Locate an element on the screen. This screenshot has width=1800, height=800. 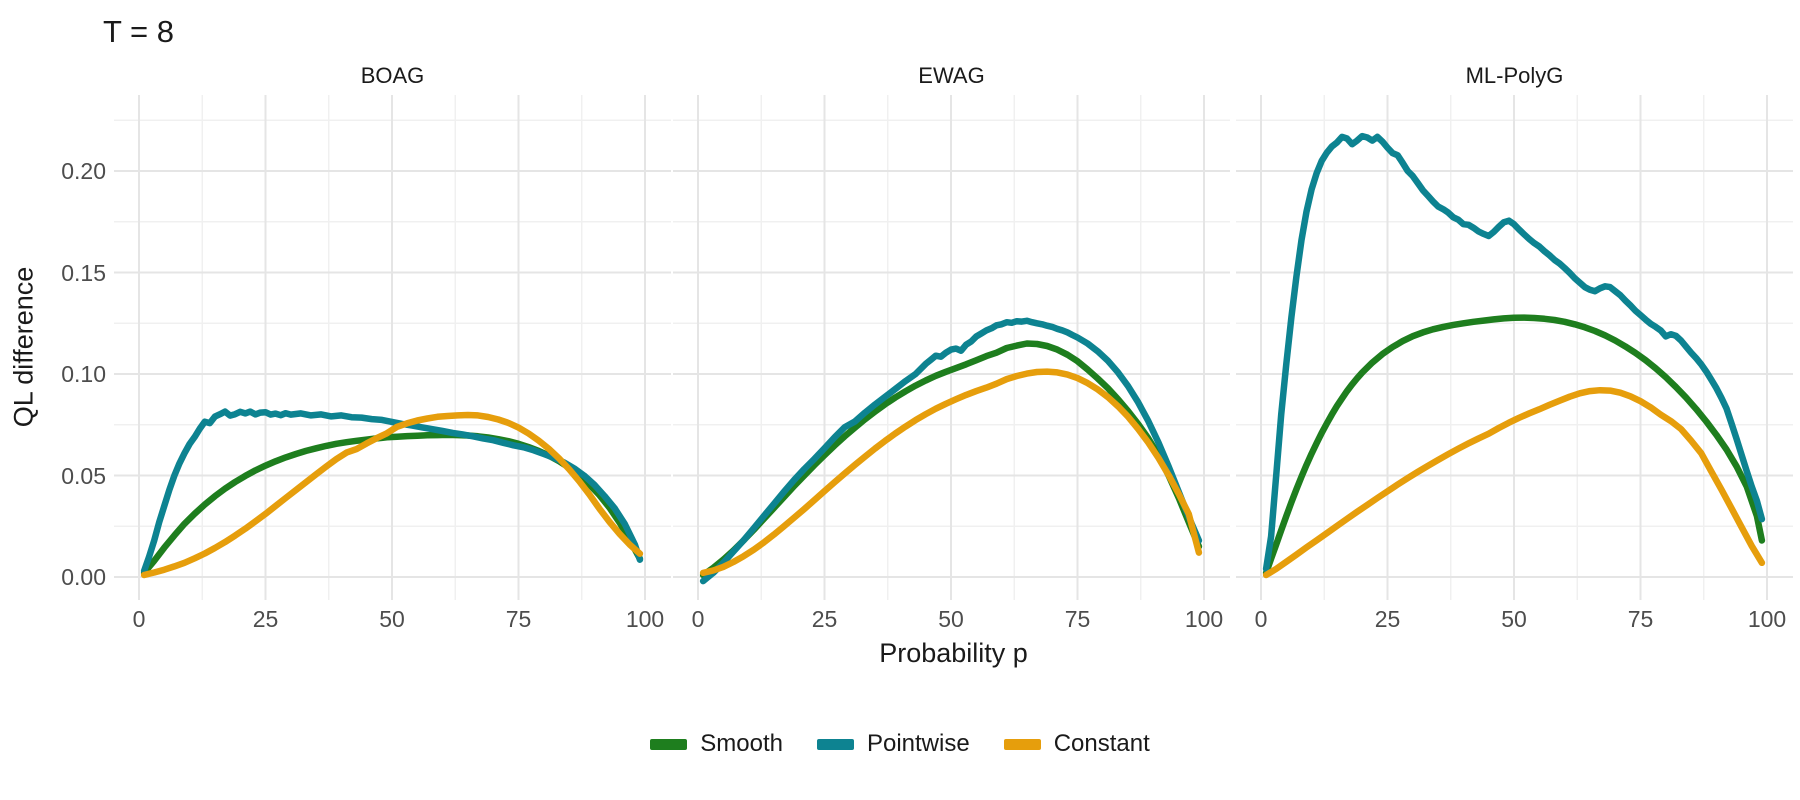
legend-label: Constant is located at coordinates (1101, 743).